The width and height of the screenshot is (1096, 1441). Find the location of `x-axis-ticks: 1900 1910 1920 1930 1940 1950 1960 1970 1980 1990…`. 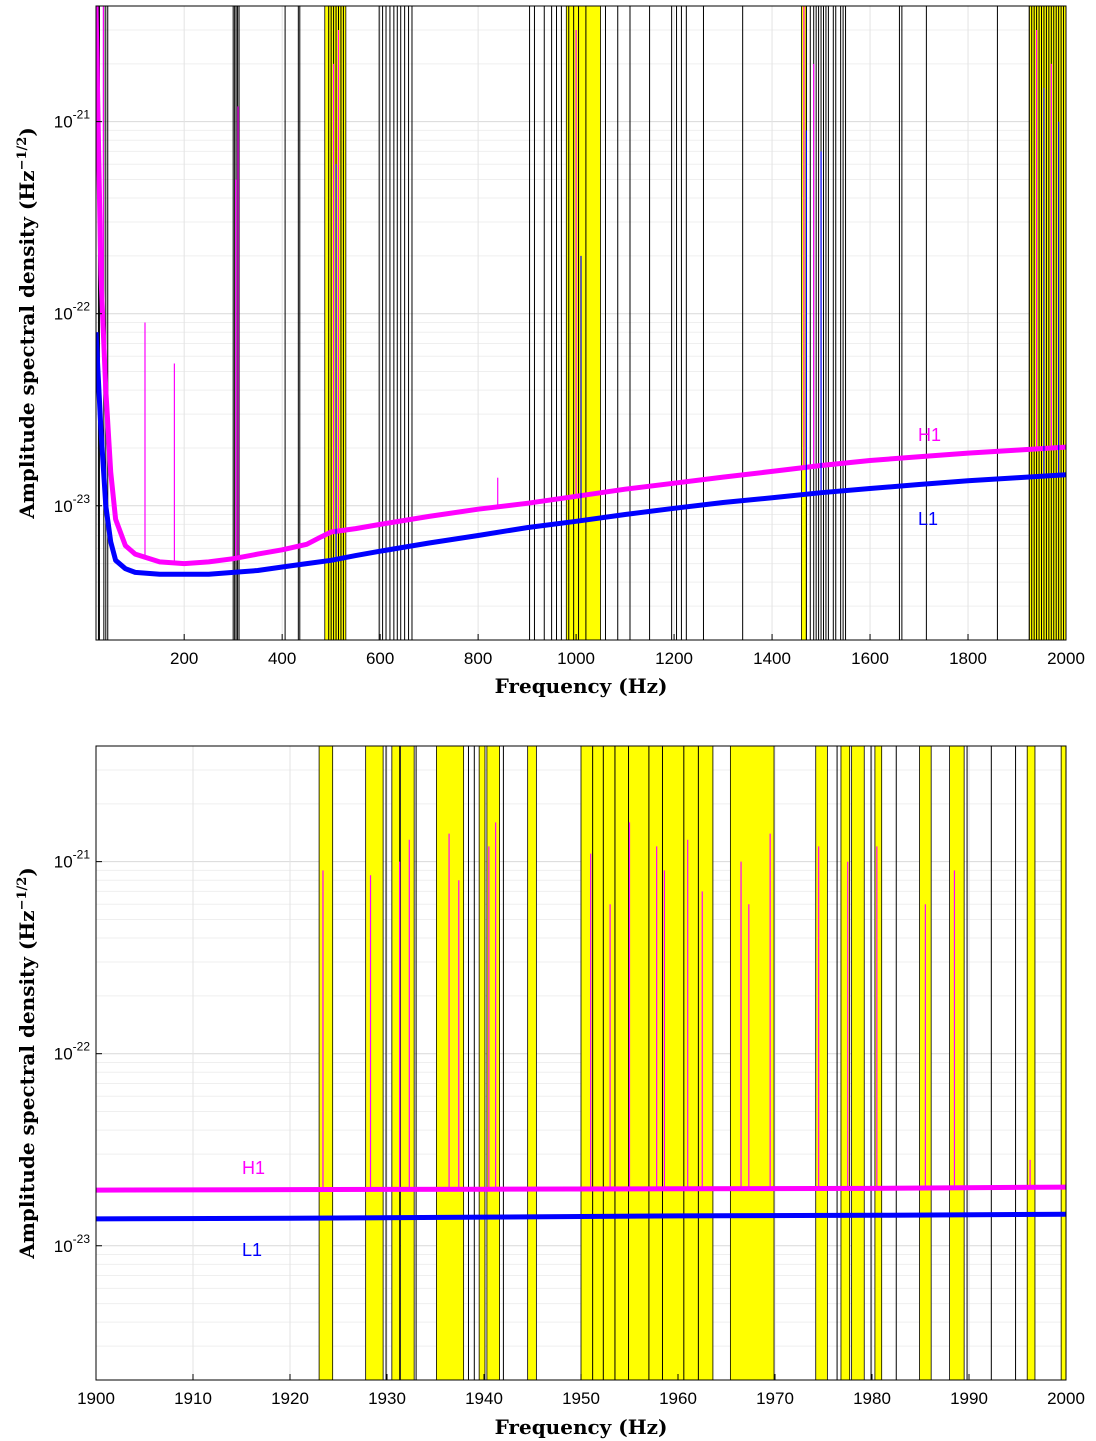

x-axis-ticks: 1900 1910 1920 1930 1940 1950 1960 1970 1980 1990… is located at coordinates (581, 1391).